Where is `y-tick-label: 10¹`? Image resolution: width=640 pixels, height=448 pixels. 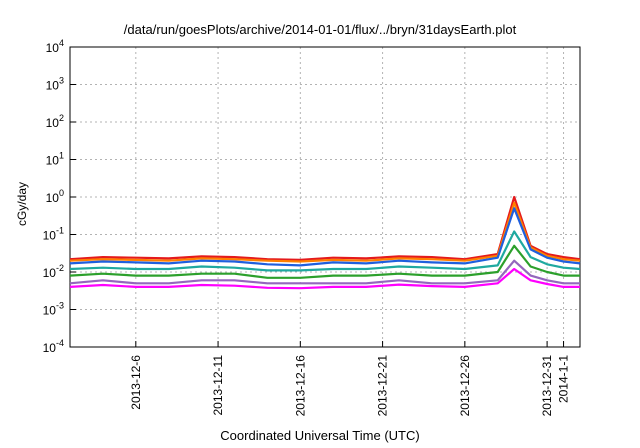
y-tick-label: 10¹ is located at coordinates (55, 159).